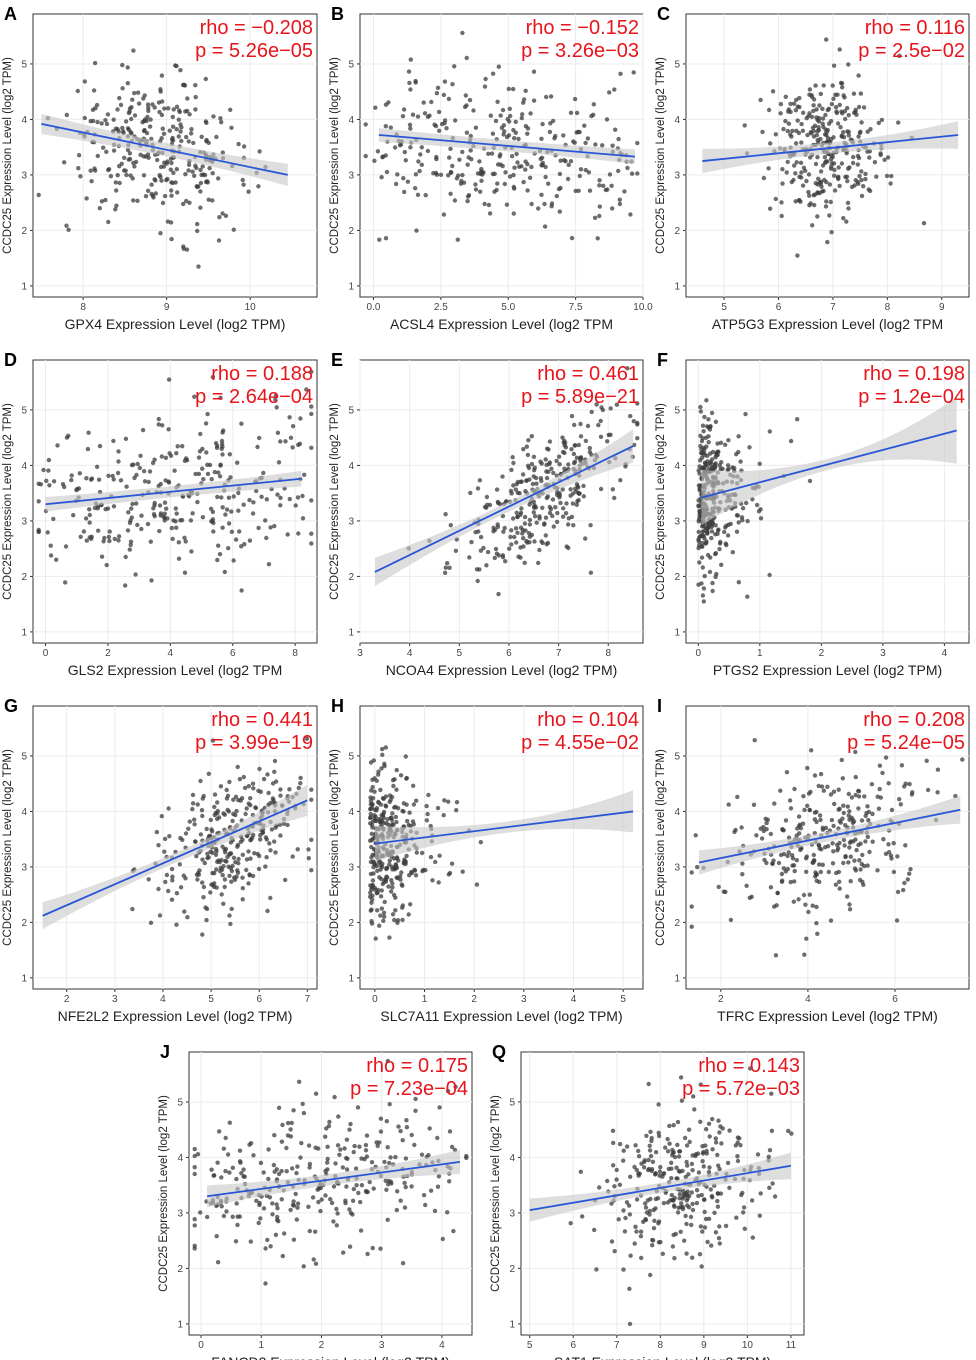  Describe the element at coordinates (171, 653) in the screenshot. I see `x-tick-label: 4` at that location.